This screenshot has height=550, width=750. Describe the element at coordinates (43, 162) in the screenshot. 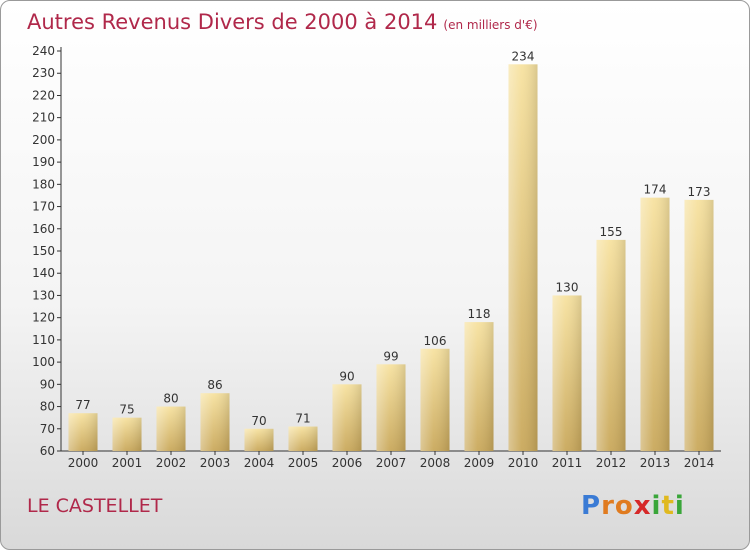

I see `y-tick-label: 190` at that location.